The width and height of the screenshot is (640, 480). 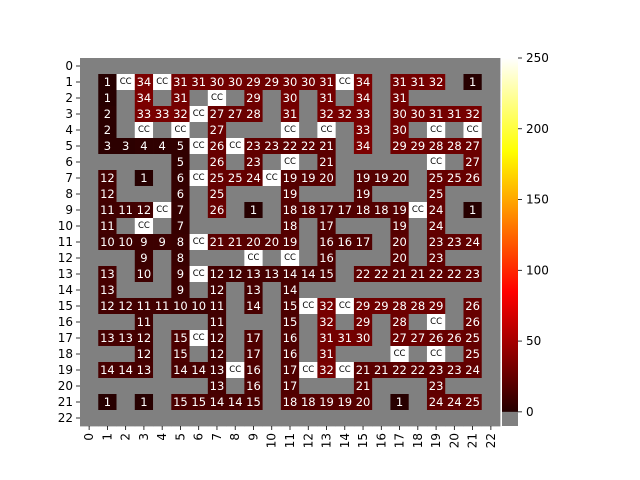 I want to click on cell-label: 24, so click(x=253, y=178).